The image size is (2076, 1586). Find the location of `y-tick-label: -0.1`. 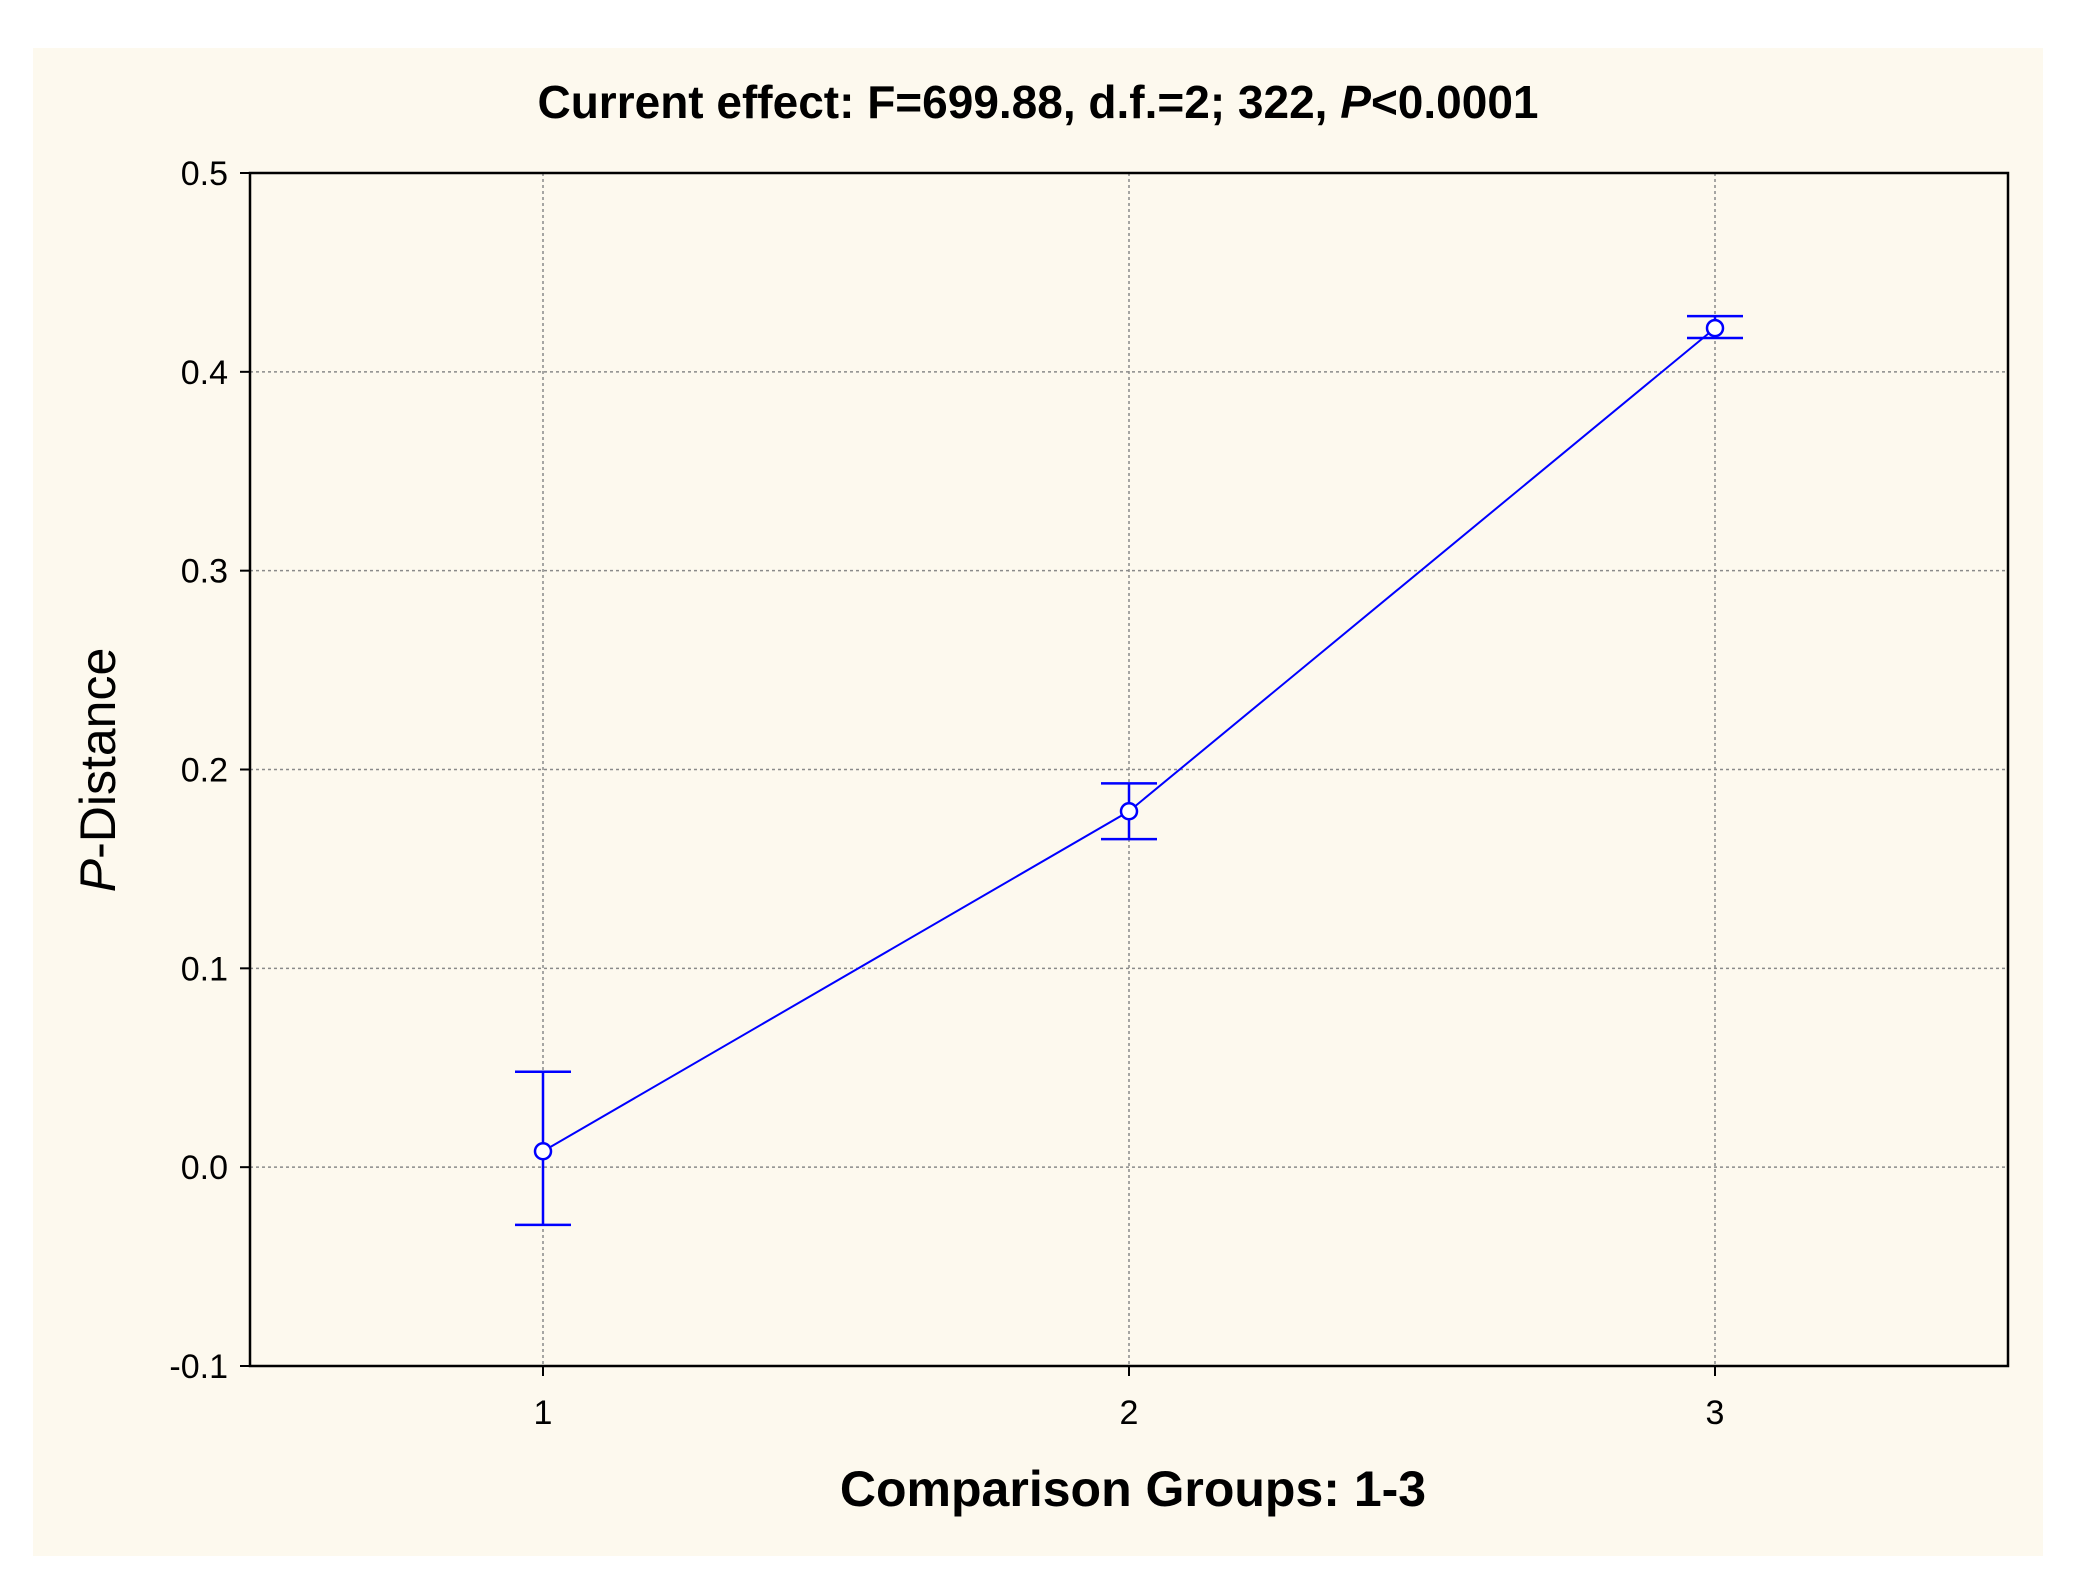

y-tick-label: -0.1 is located at coordinates (198, 1367).